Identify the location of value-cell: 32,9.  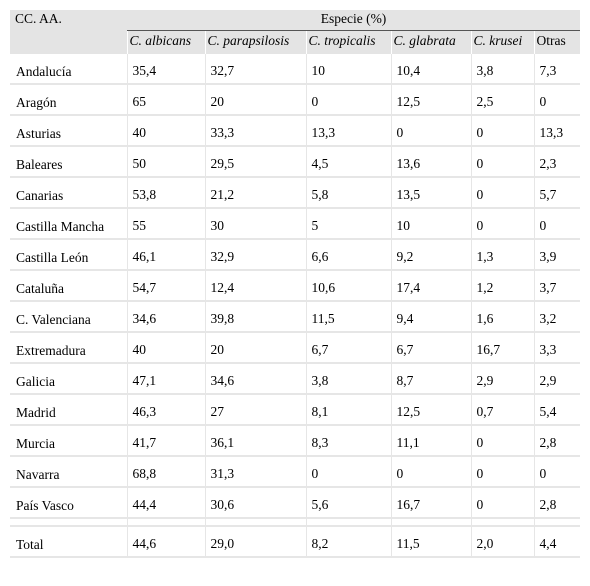
(255, 255).